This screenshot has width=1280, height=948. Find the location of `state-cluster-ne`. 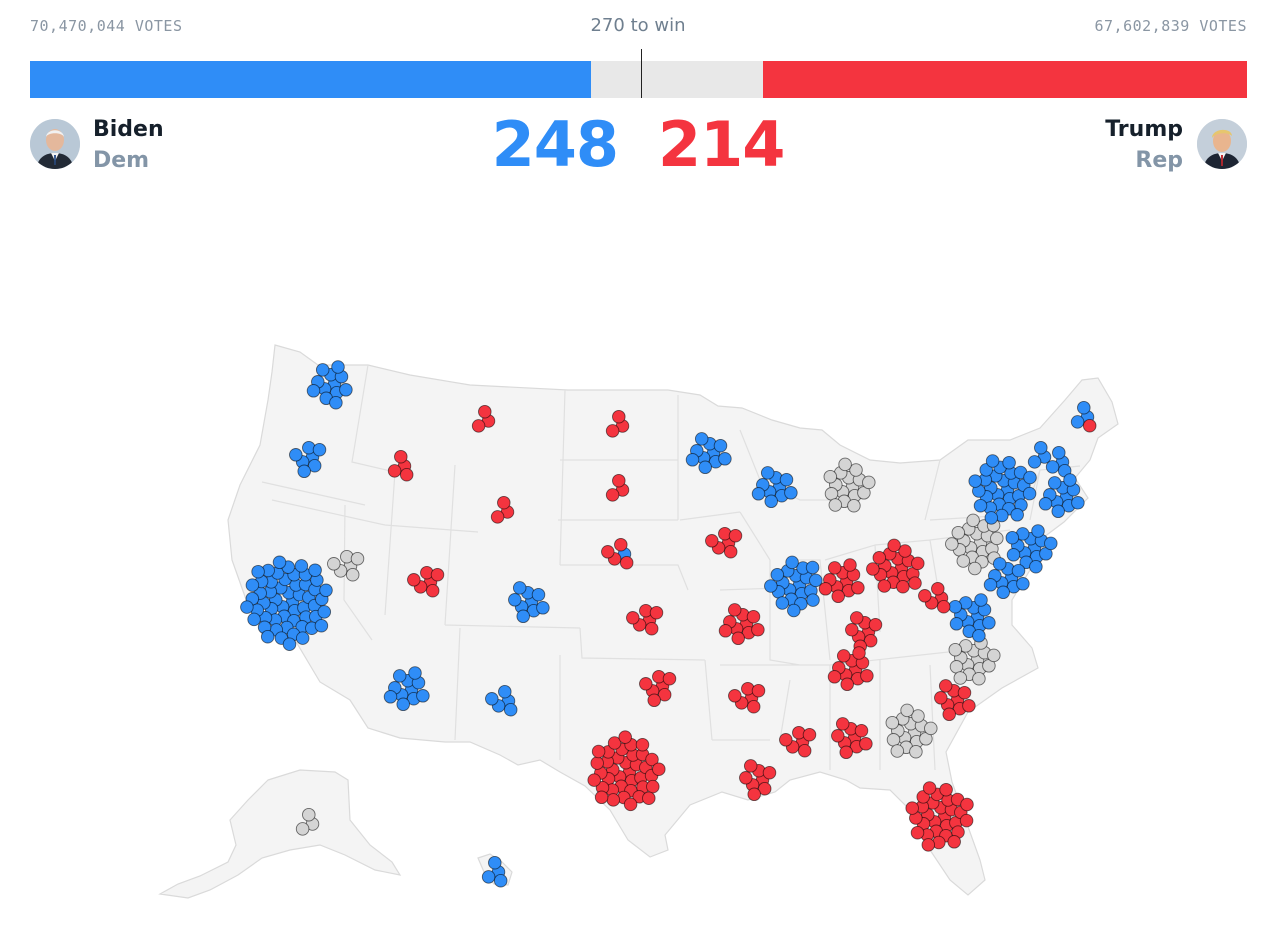

state-cluster-ne is located at coordinates (617, 553).